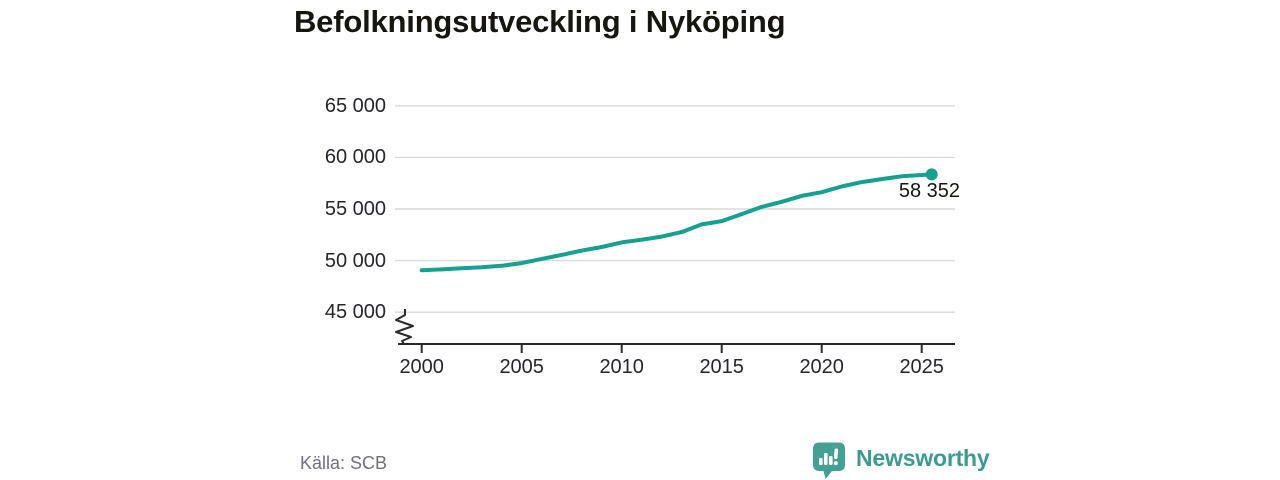  Describe the element at coordinates (929, 191) in the screenshot. I see `last-value-label: 58 352` at that location.